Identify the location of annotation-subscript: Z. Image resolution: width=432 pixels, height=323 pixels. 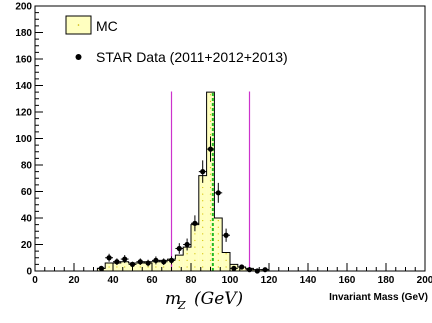
(181, 305).